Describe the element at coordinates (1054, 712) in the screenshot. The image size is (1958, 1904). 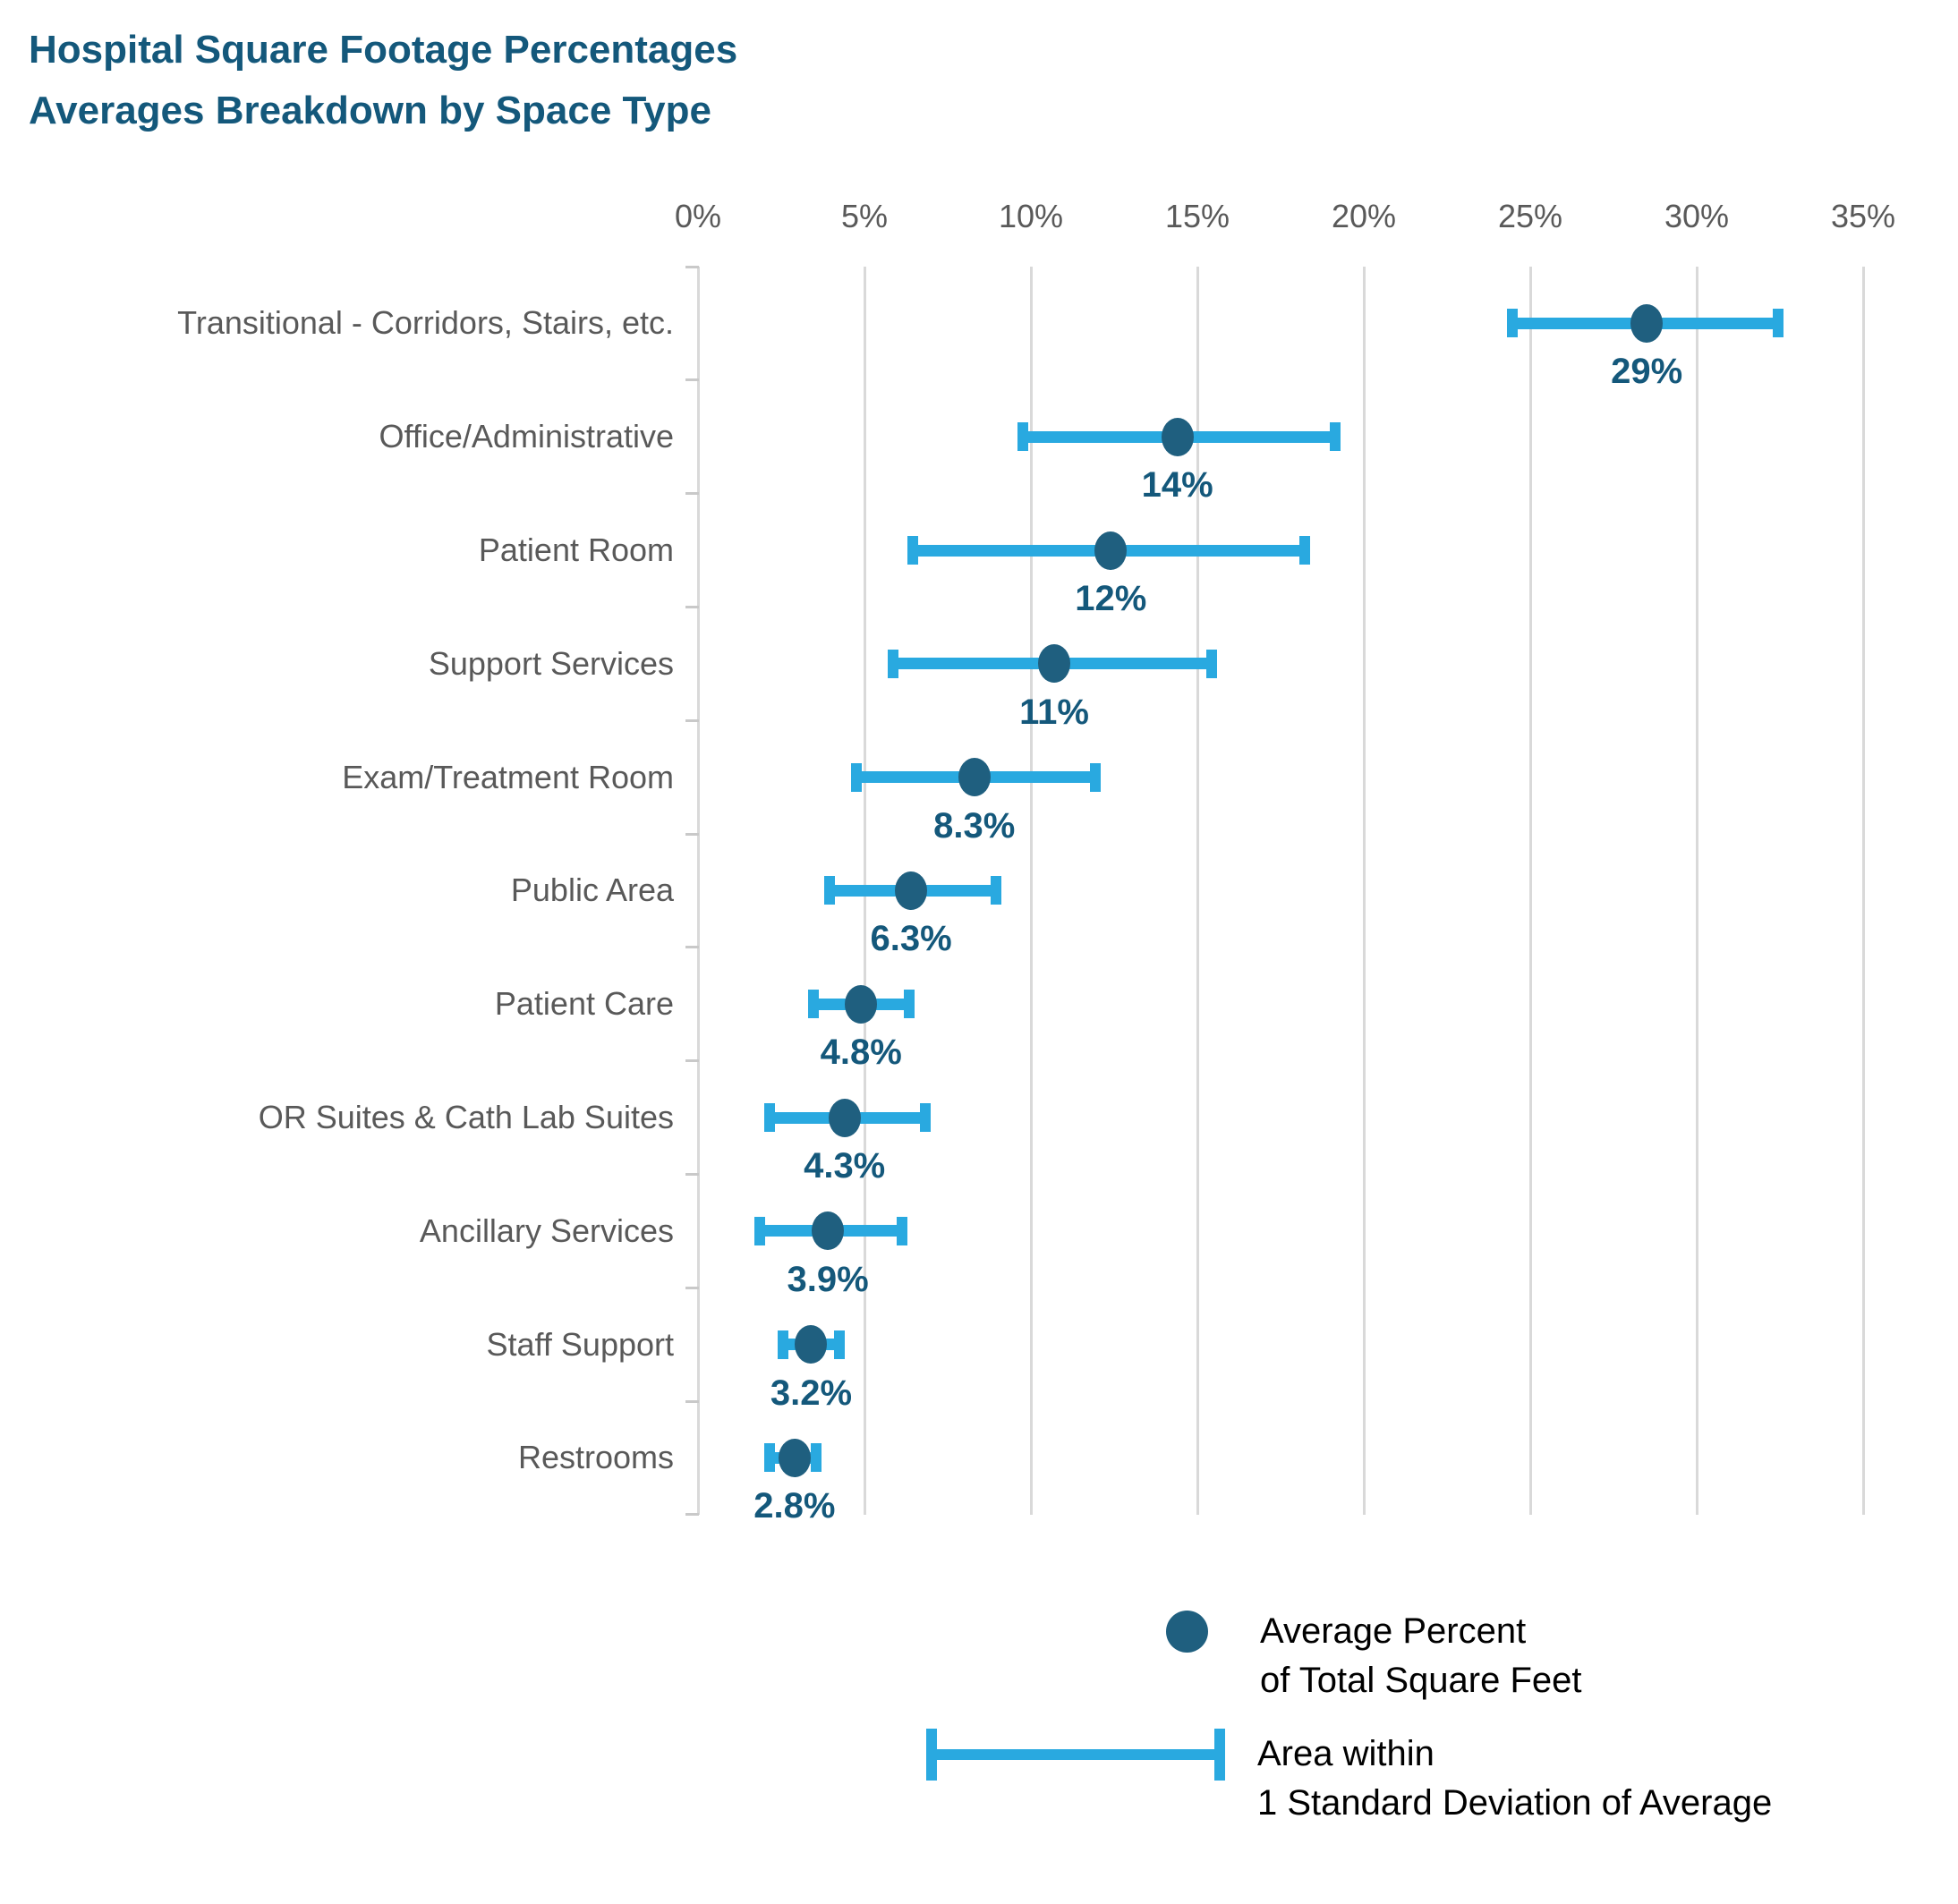
I see `value-label: 11%` at that location.